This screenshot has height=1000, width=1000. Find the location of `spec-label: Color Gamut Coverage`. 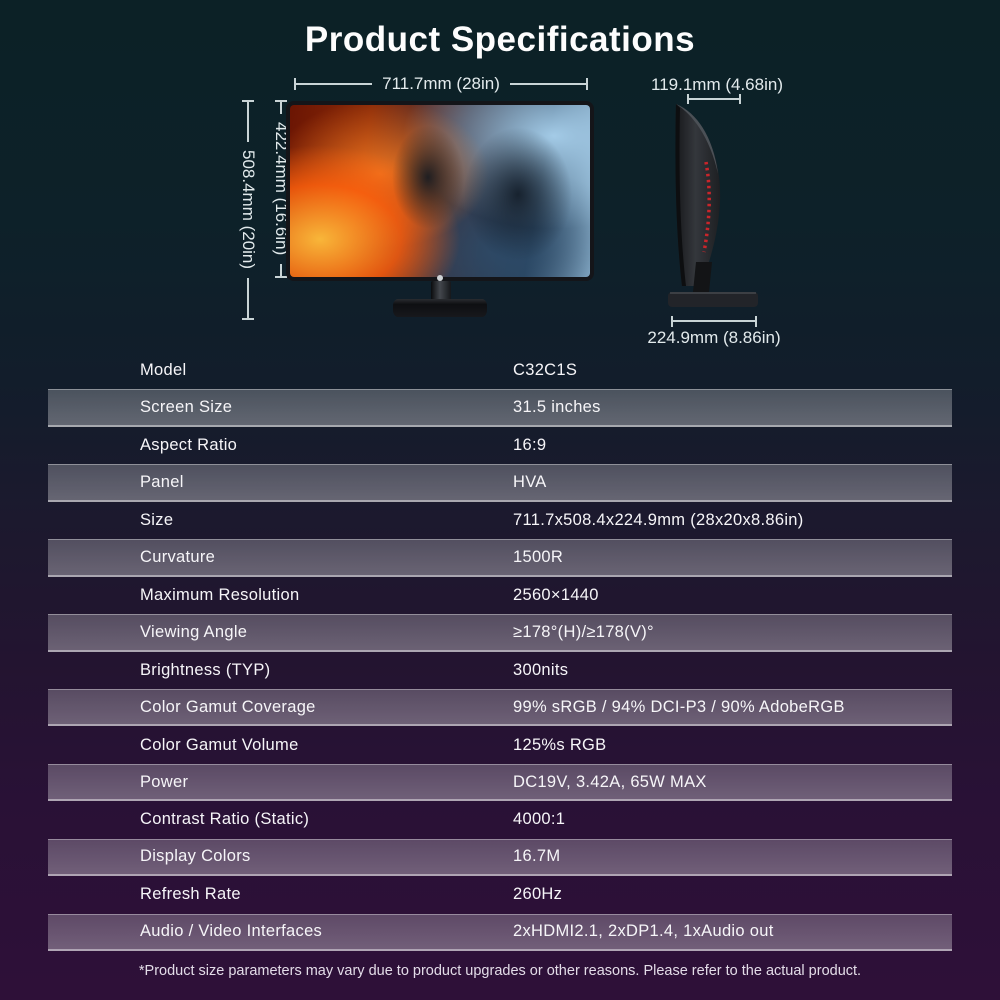

spec-label: Color Gamut Coverage is located at coordinates (228, 706).